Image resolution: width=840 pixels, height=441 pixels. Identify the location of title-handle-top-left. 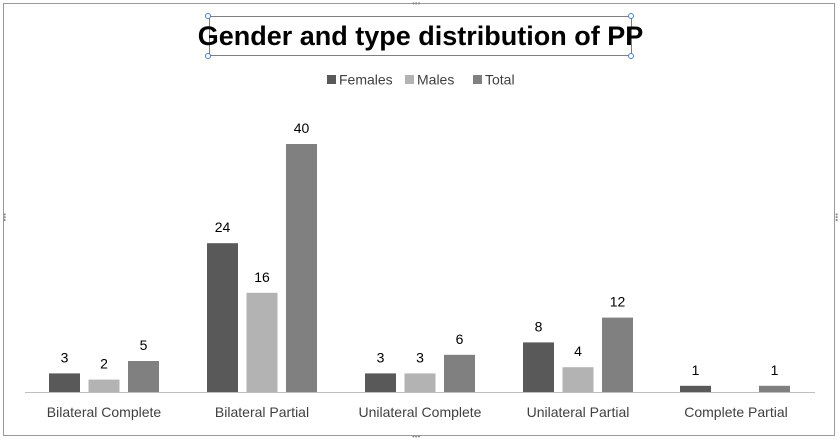
(208, 16).